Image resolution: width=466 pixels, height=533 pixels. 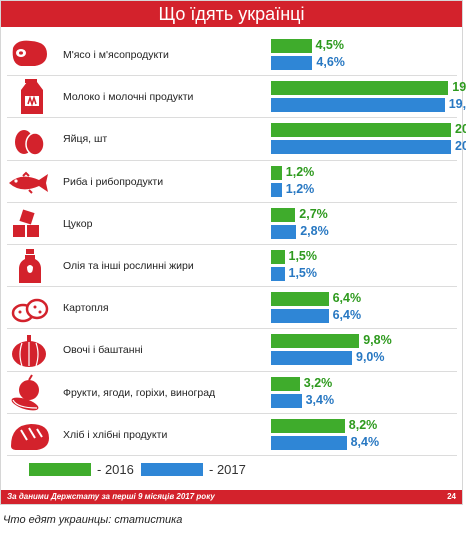 What do you see at coordinates (320, 399) in the screenshot?
I see `value-label-2017: 3,4%` at bounding box center [320, 399].